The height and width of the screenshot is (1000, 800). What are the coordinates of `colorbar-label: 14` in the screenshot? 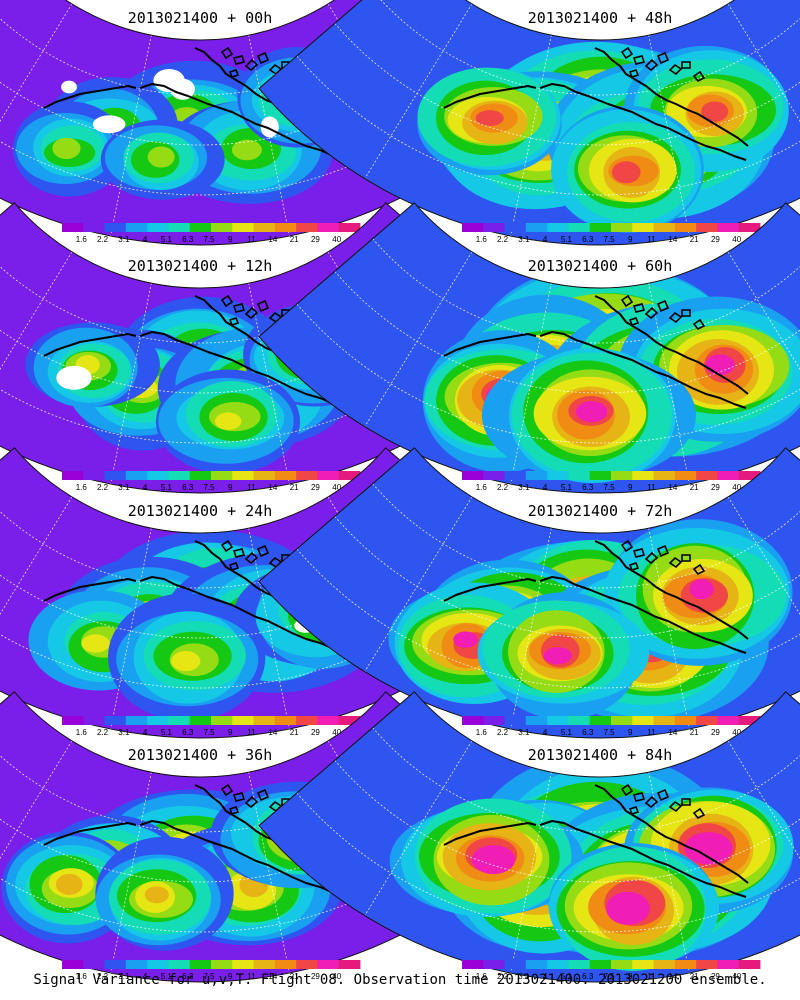 It's located at (272, 976).